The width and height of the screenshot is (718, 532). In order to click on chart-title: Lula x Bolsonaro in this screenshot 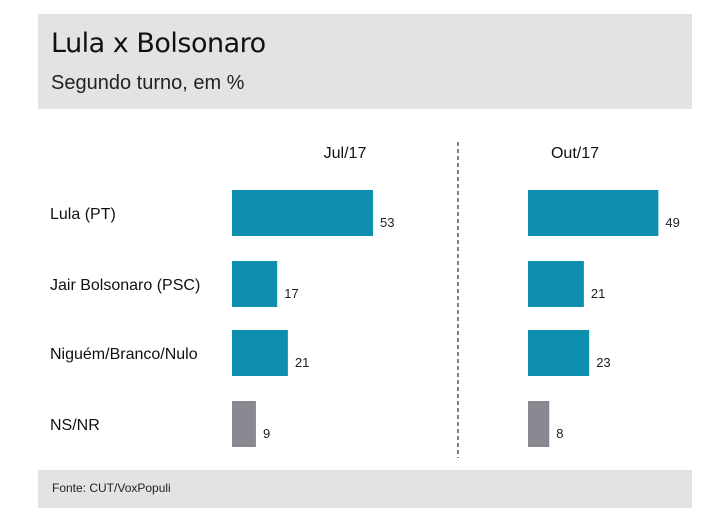, I will do `click(158, 43)`.